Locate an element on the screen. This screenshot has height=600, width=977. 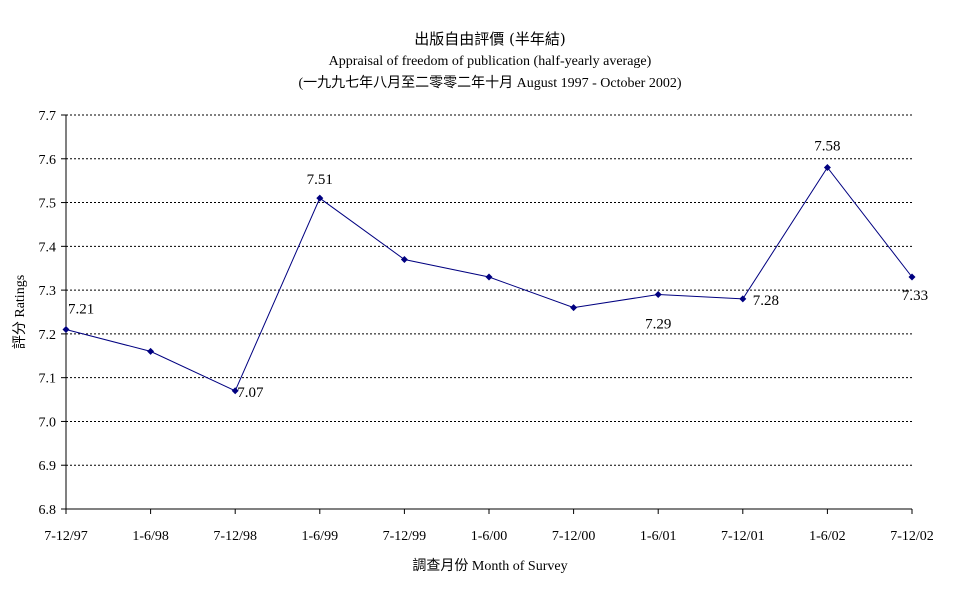
chart-title: 出版自由評價 (半年結) is located at coordinates (489, 39).